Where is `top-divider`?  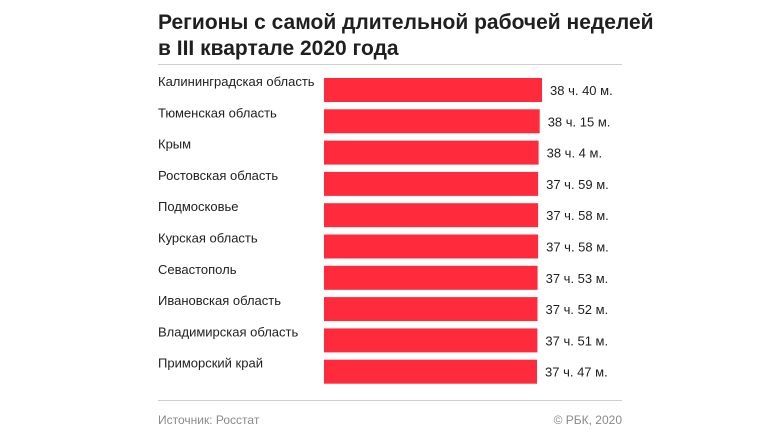
top-divider is located at coordinates (390, 64).